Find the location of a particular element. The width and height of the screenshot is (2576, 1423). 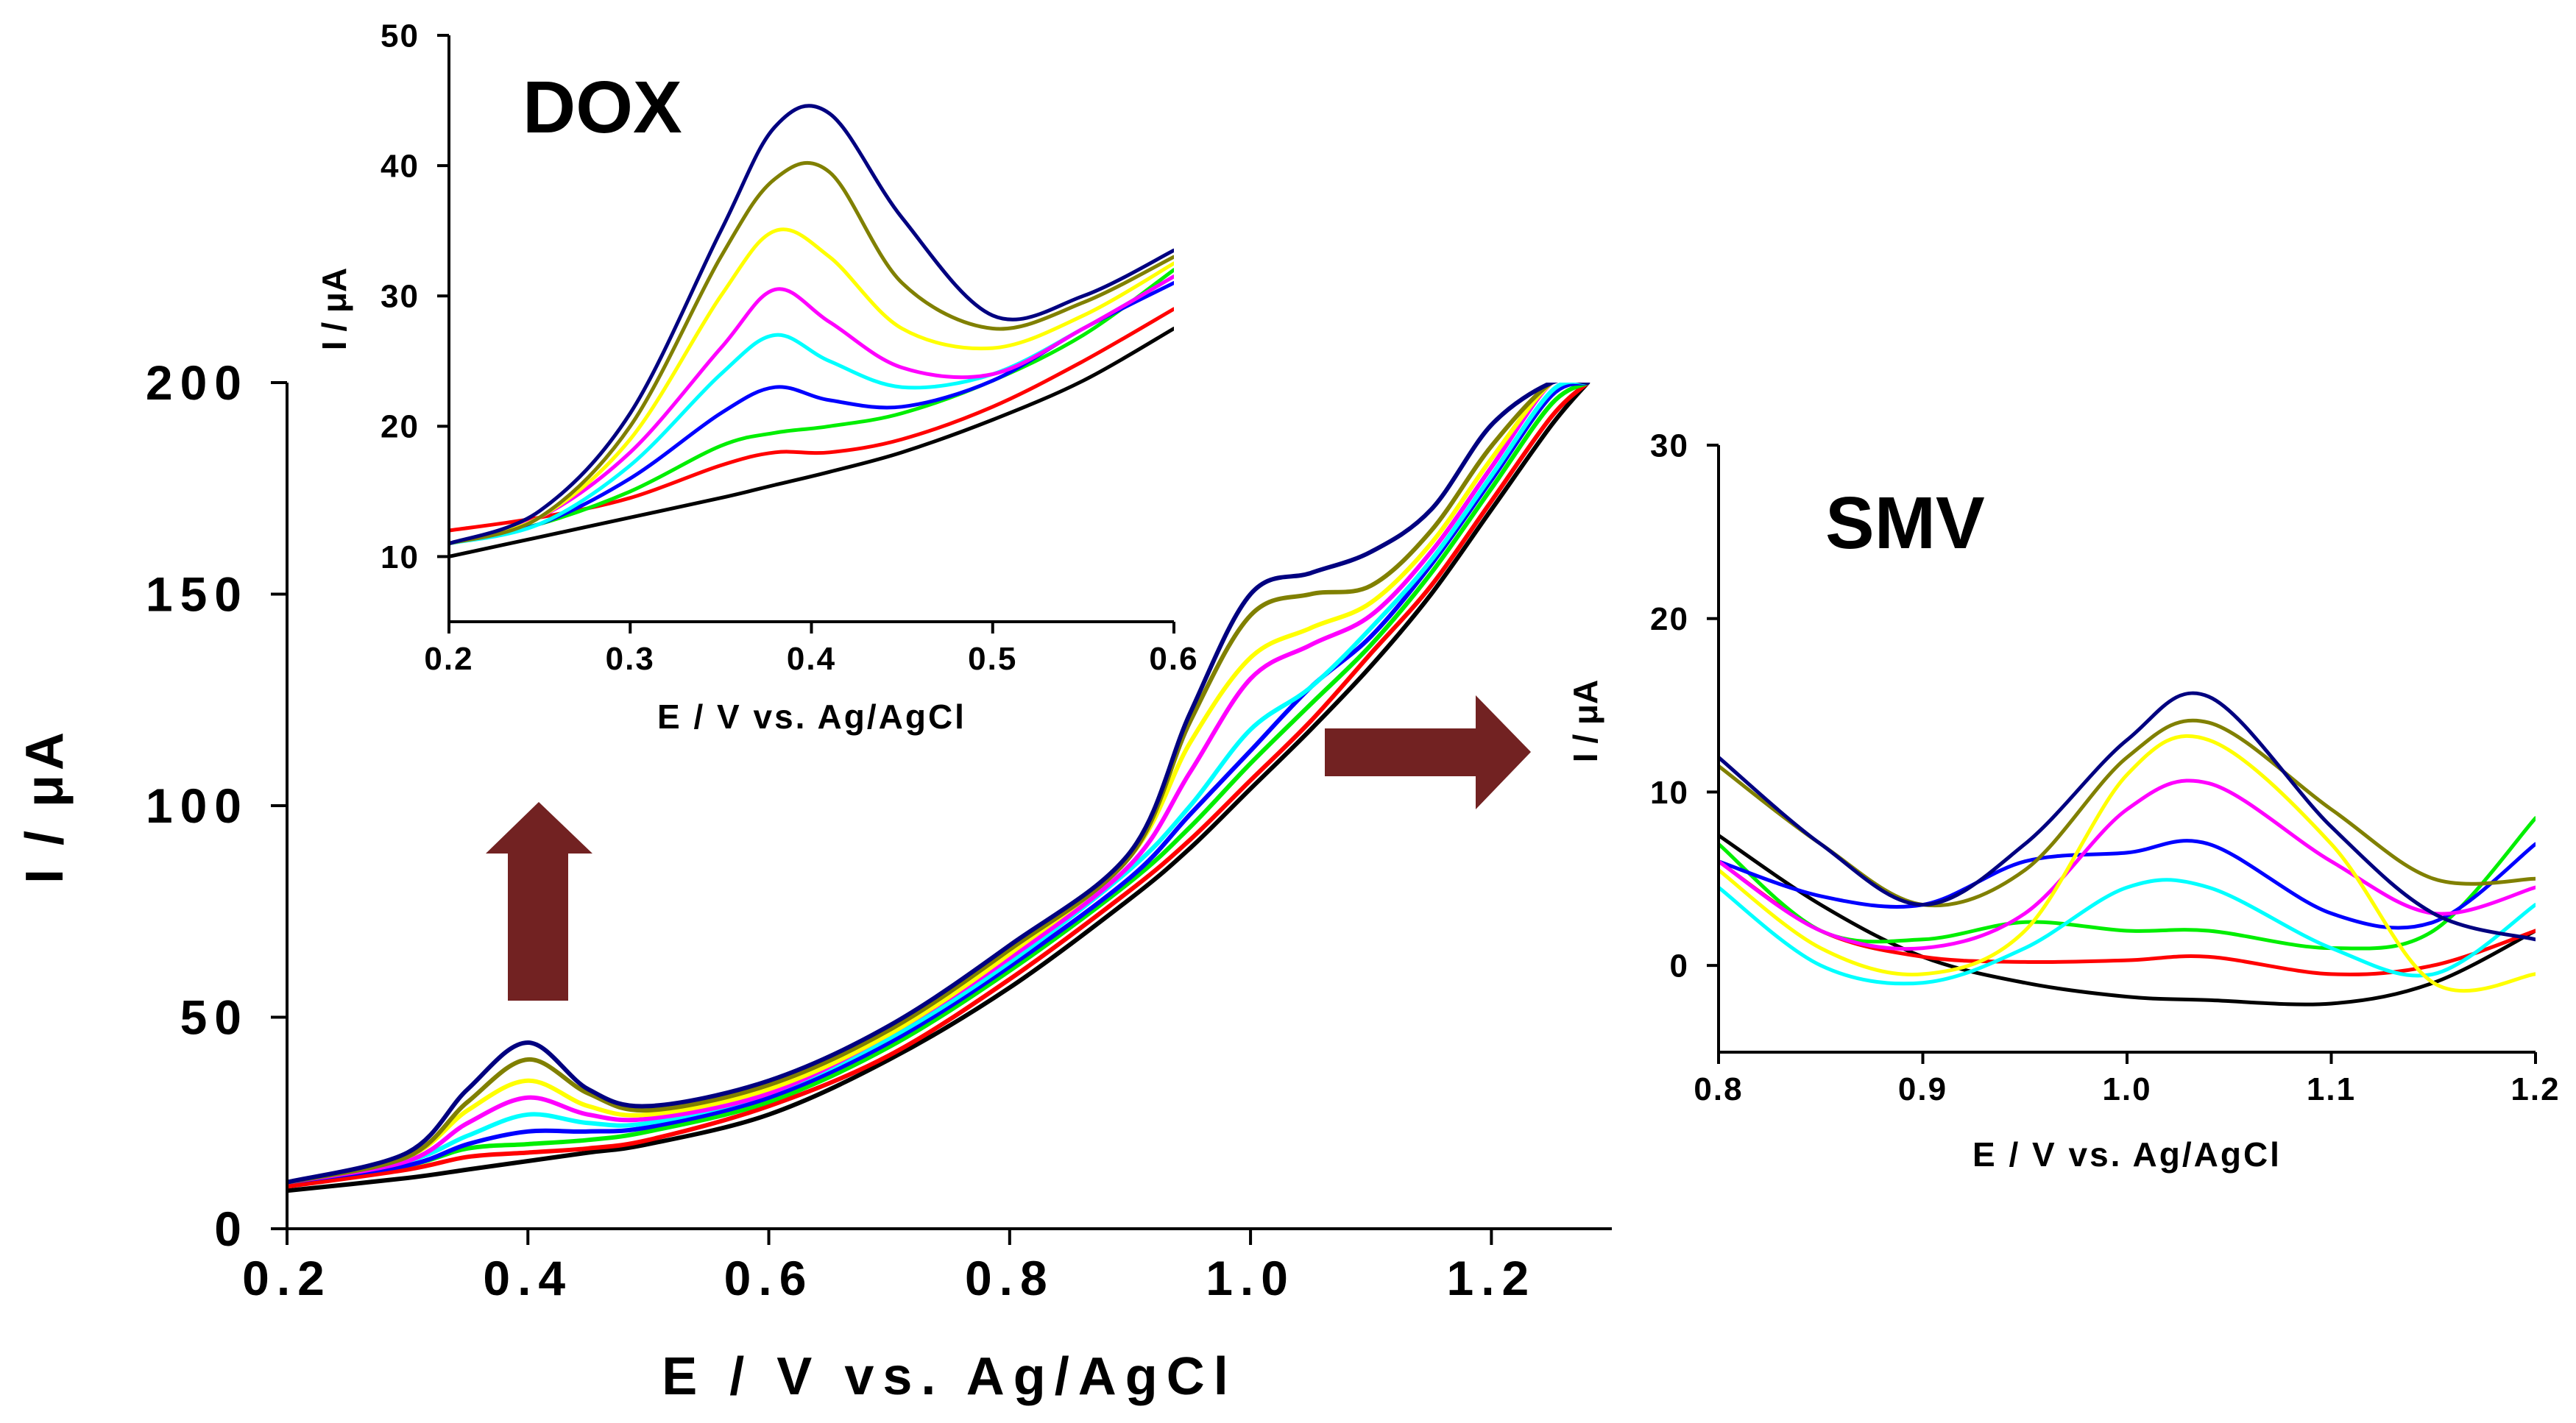

inset-smv-y-tick-label: 30 is located at coordinates (1669, 445).